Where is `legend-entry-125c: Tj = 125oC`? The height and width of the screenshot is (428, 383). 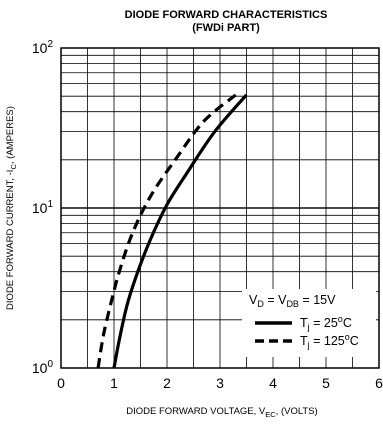 legend-entry-125c: Tj = 125oC is located at coordinates (329, 341).